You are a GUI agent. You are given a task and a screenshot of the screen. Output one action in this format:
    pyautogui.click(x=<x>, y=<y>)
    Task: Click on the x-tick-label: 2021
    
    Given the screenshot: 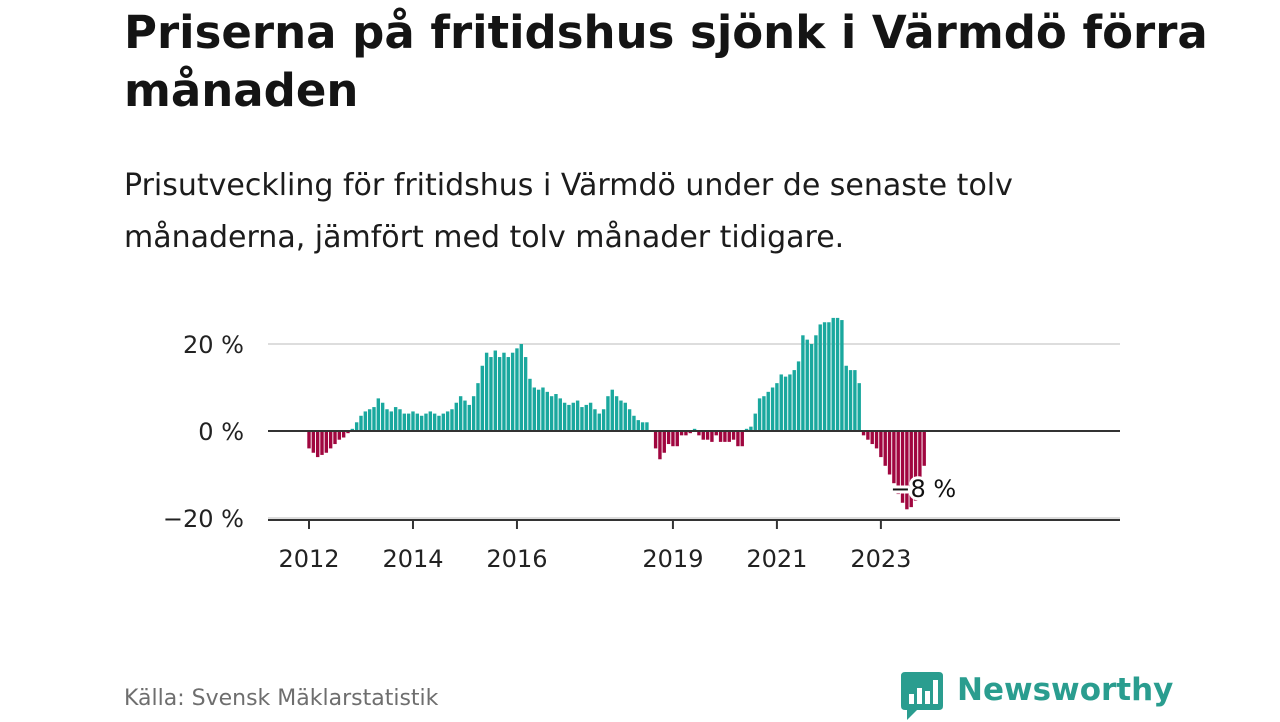 What is the action you would take?
    pyautogui.click(x=776, y=559)
    